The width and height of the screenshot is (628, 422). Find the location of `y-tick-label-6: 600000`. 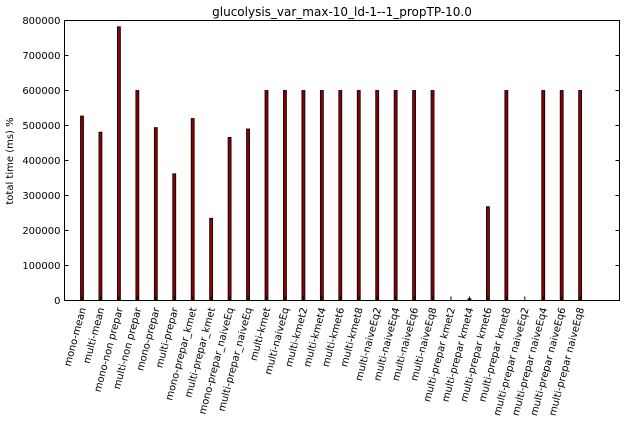

y-tick-label-6: 600000 is located at coordinates (41, 91).